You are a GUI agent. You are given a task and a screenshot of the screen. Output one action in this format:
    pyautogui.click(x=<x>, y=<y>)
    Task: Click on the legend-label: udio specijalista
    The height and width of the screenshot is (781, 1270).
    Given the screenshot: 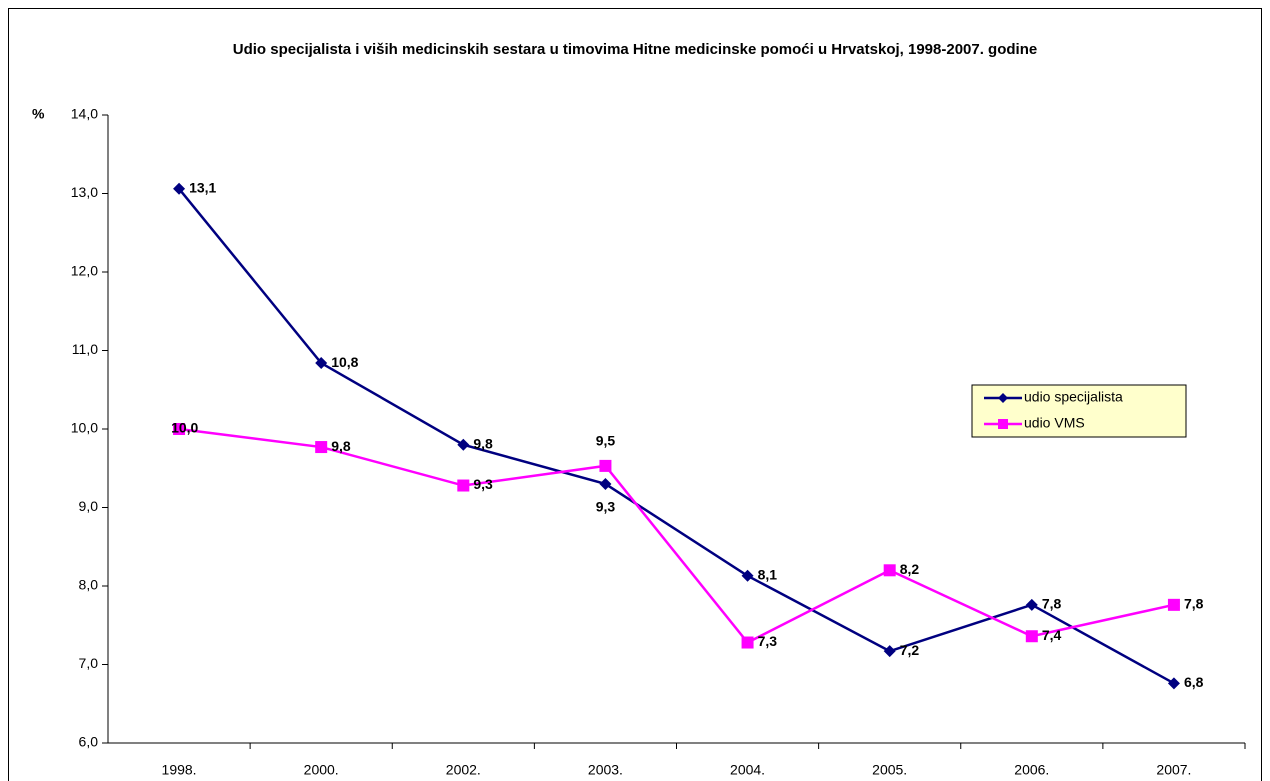 What is the action you would take?
    pyautogui.click(x=1073, y=397)
    